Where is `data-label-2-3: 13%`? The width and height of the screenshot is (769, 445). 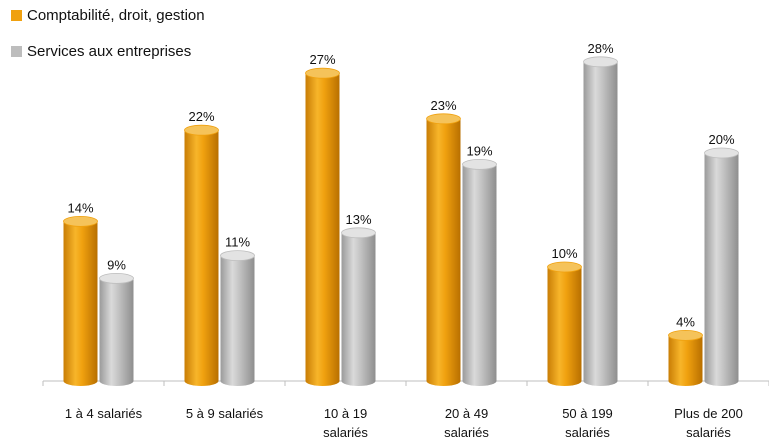 data-label-2-3: 13% is located at coordinates (358, 219).